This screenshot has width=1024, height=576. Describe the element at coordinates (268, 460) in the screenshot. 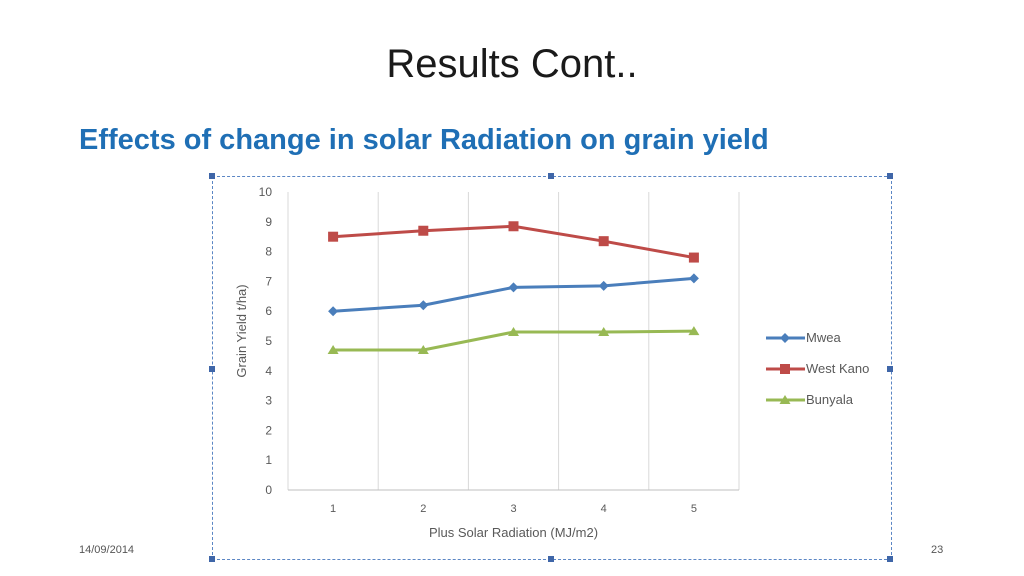

I see `y-tick-label: 1` at that location.